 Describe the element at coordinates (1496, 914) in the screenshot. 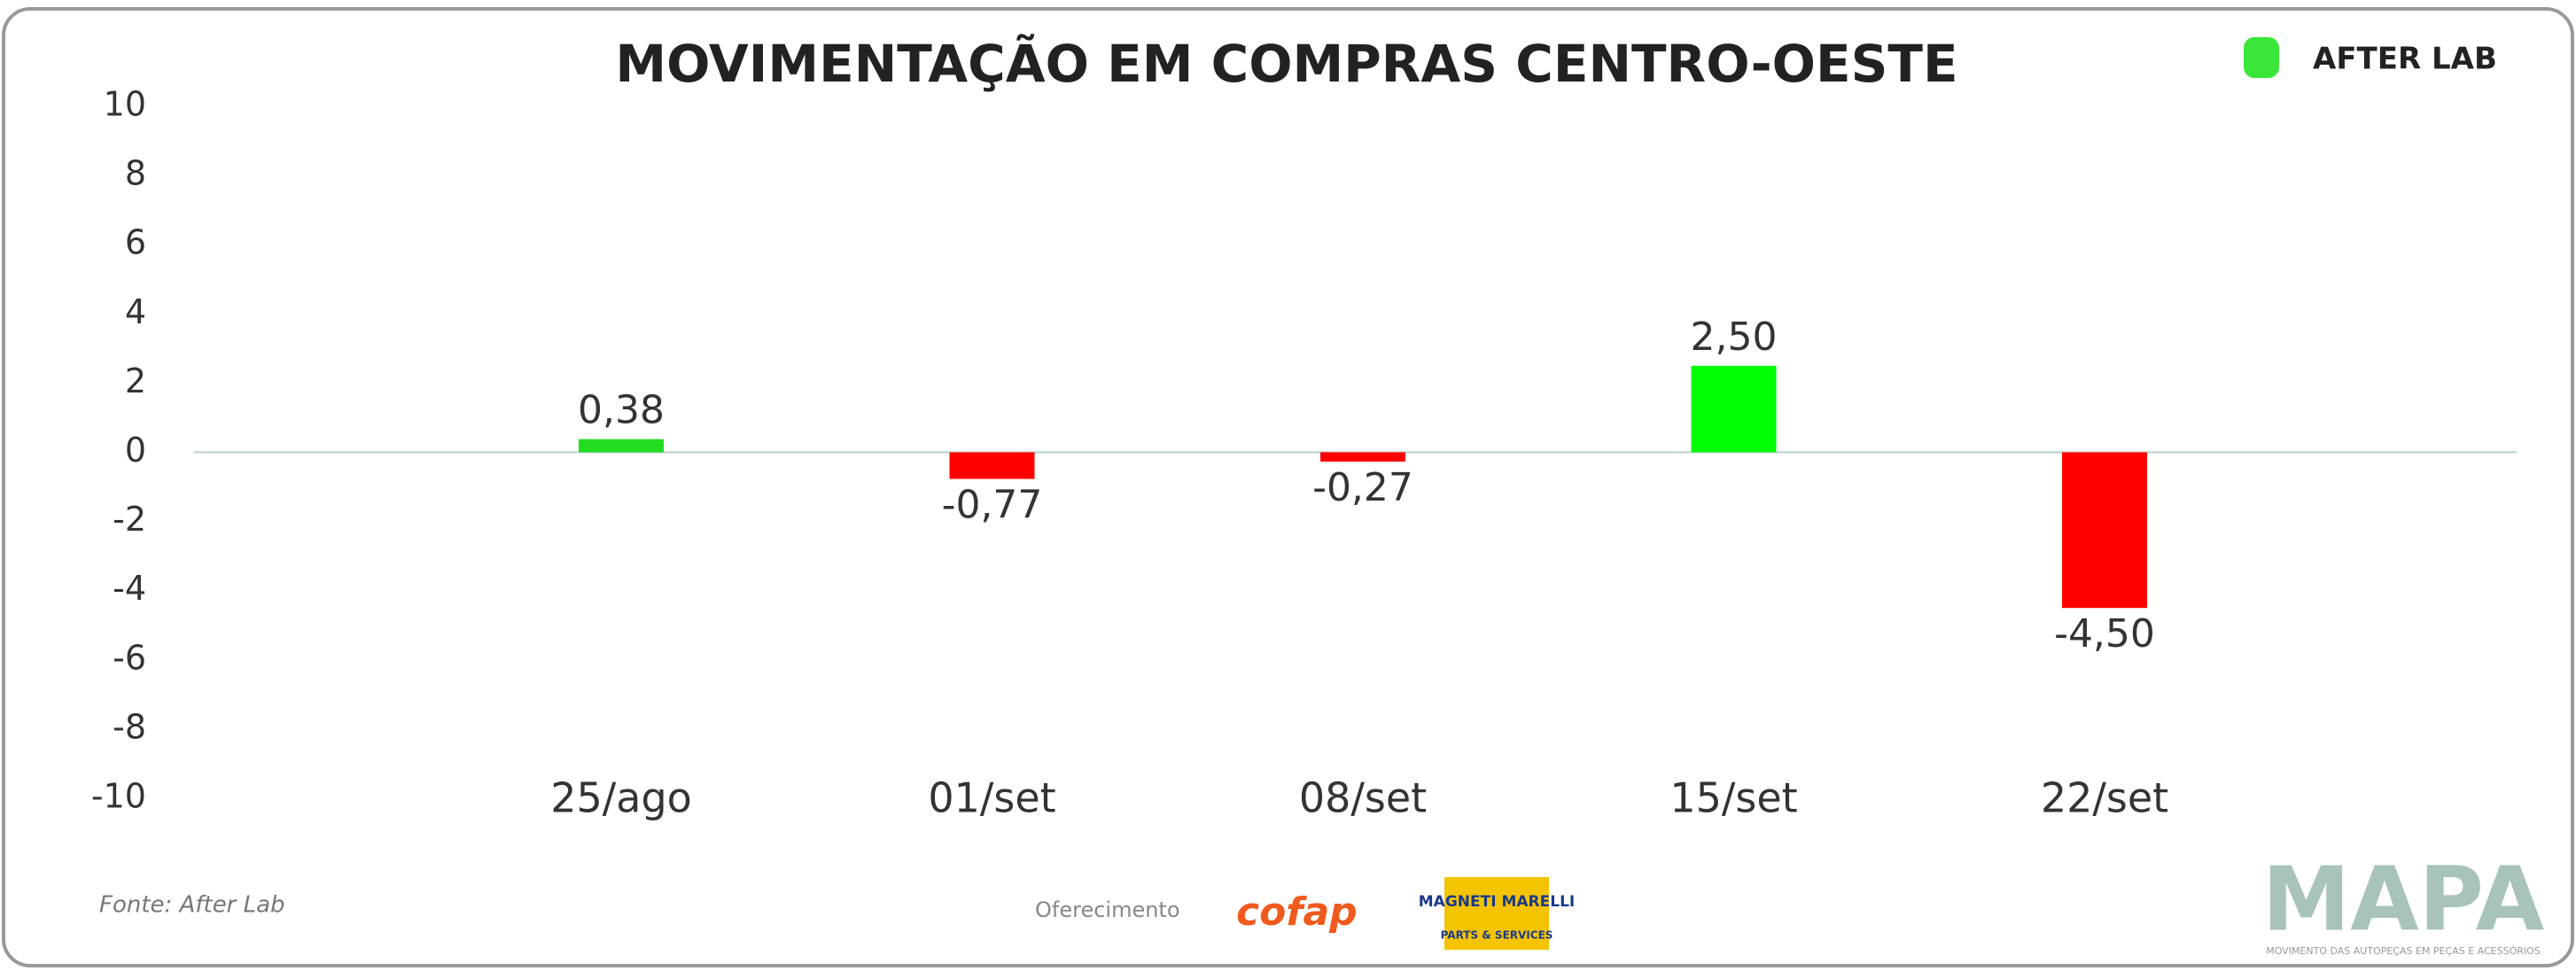

I see `sponsor-box` at that location.